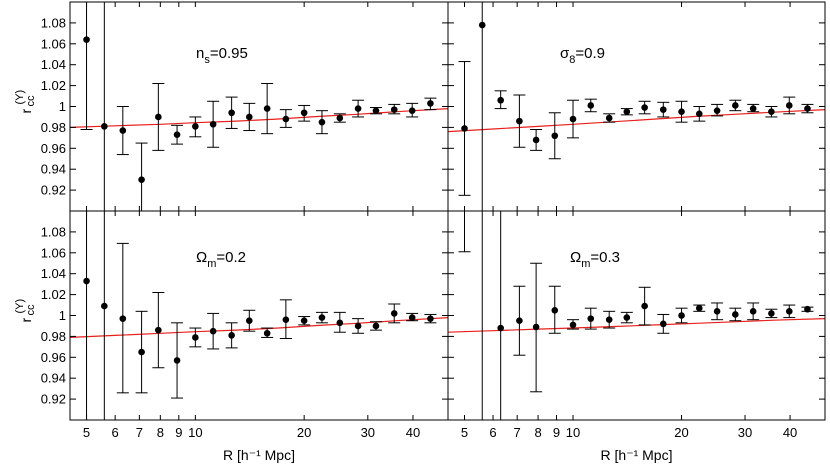 This screenshot has height=466, width=830. What do you see at coordinates (582, 55) in the screenshot?
I see `panel-annotation: σ8=0.9` at bounding box center [582, 55].